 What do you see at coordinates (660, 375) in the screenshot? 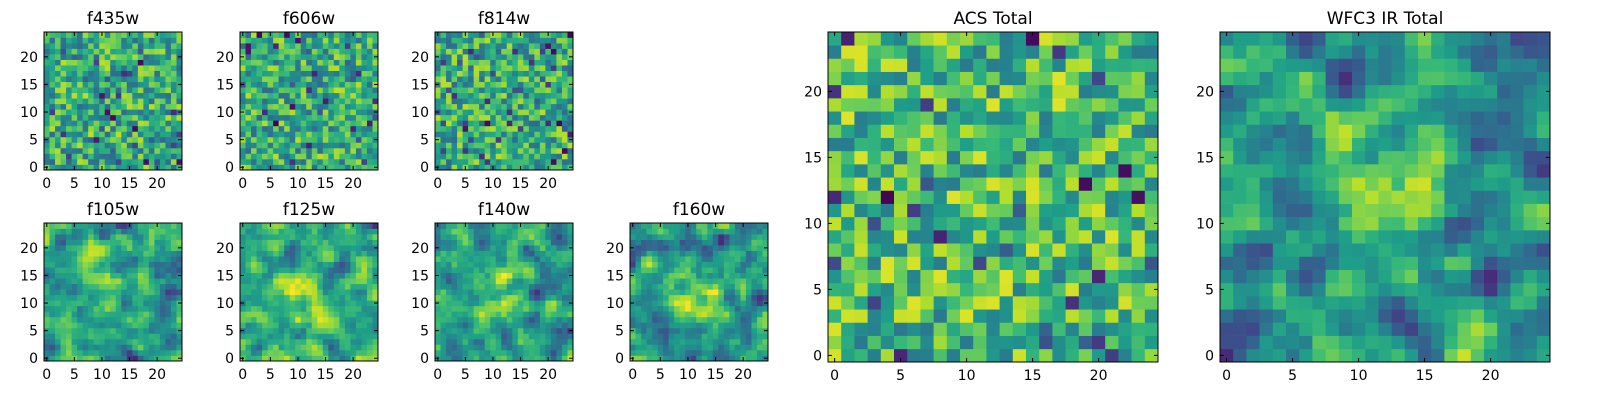
I see `x-tick-label: 5` at bounding box center [660, 375].